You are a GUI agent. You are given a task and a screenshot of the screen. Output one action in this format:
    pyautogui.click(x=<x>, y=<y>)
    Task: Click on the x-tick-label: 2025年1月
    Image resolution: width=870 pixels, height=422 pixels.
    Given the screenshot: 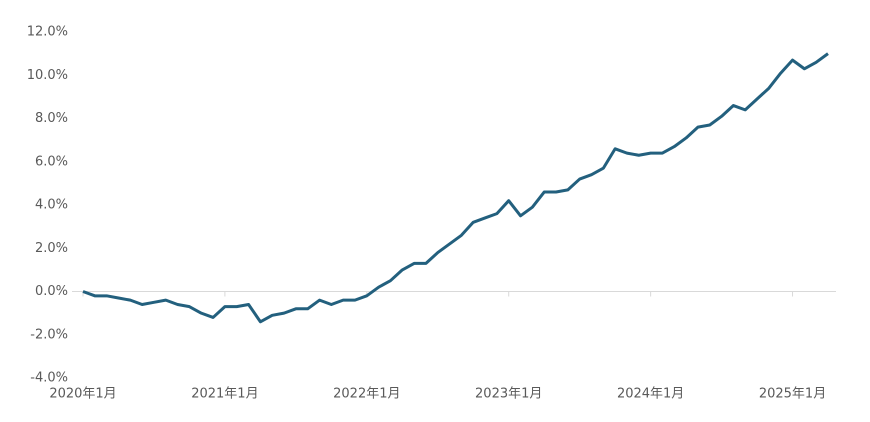 What is the action you would take?
    pyautogui.click(x=792, y=394)
    